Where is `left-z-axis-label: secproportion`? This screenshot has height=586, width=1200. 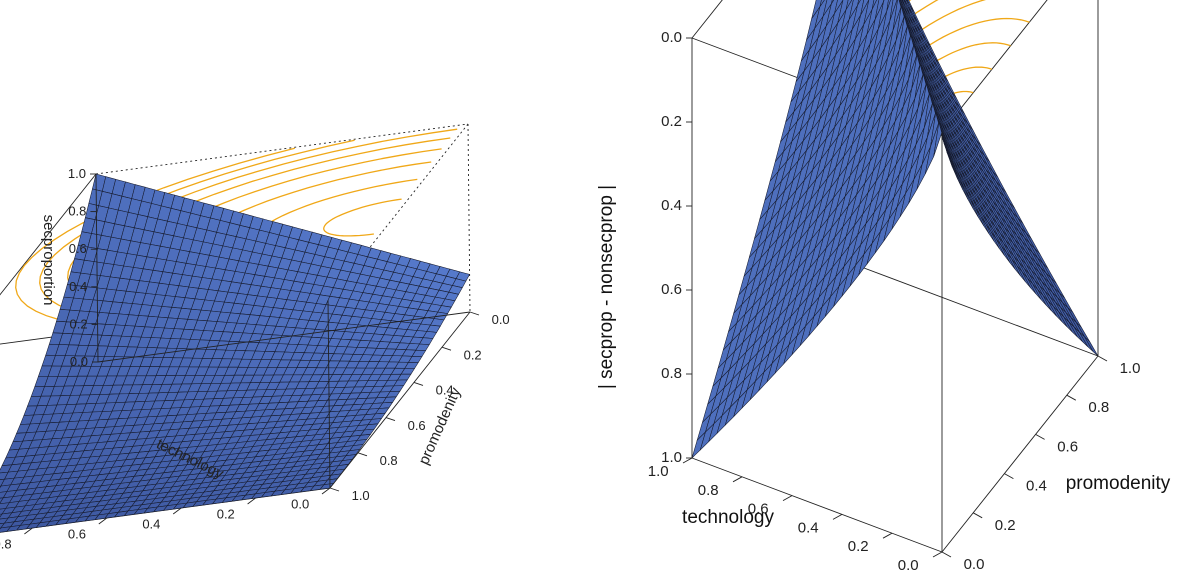
left-z-axis-label: secproportion is located at coordinates (48, 260).